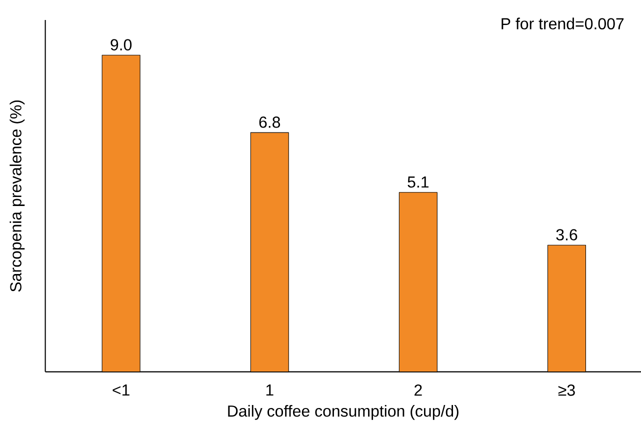 Image resolution: width=641 pixels, height=438 pixels. What do you see at coordinates (17, 196) in the screenshot?
I see `y-axis-title: Sarcopenia prevalence (%)` at bounding box center [17, 196].